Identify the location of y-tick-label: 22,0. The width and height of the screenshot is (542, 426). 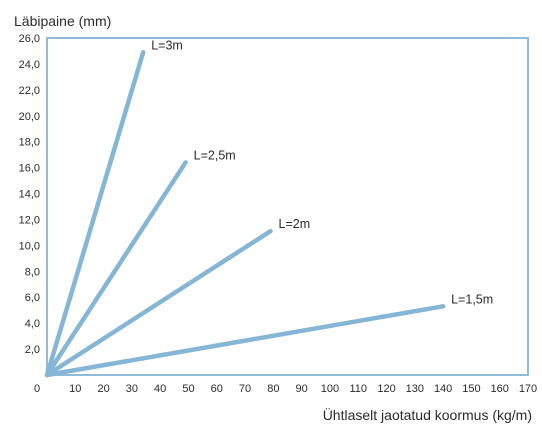
(29, 91).